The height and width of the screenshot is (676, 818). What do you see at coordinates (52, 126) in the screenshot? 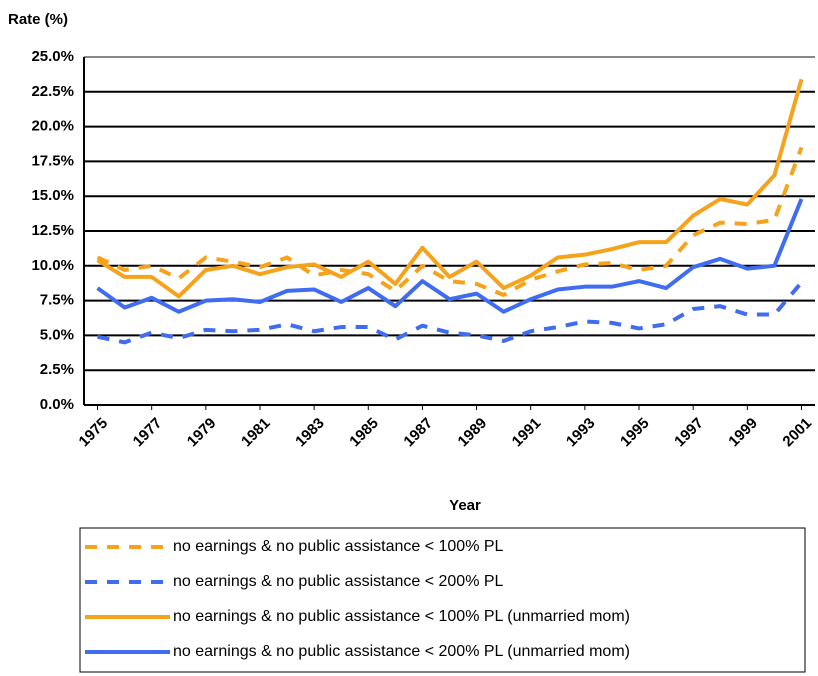
I see `y-tick-label: 20.0%` at bounding box center [52, 126].